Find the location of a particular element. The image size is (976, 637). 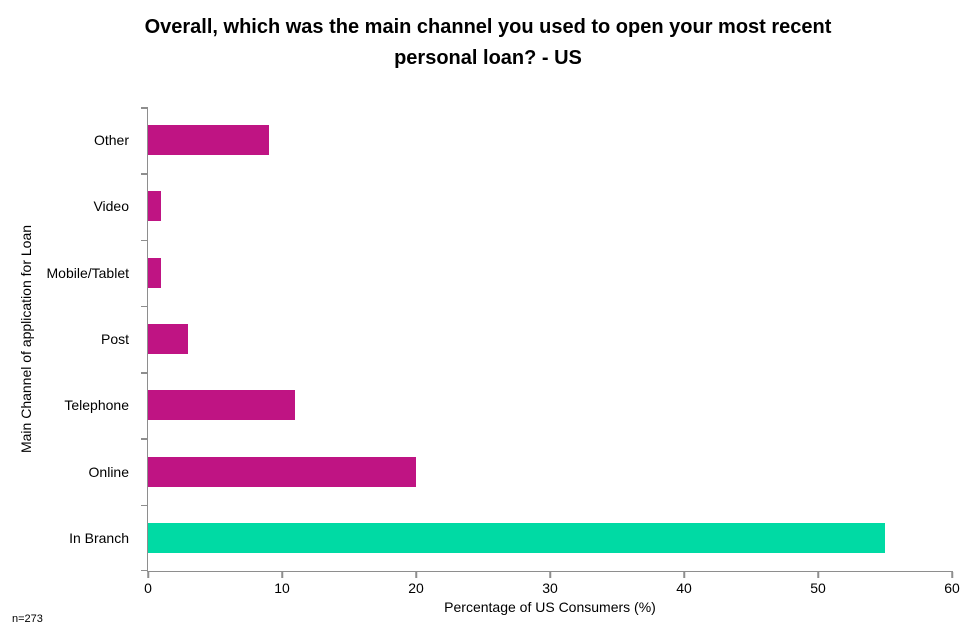

x-axis-line is located at coordinates (549, 571).